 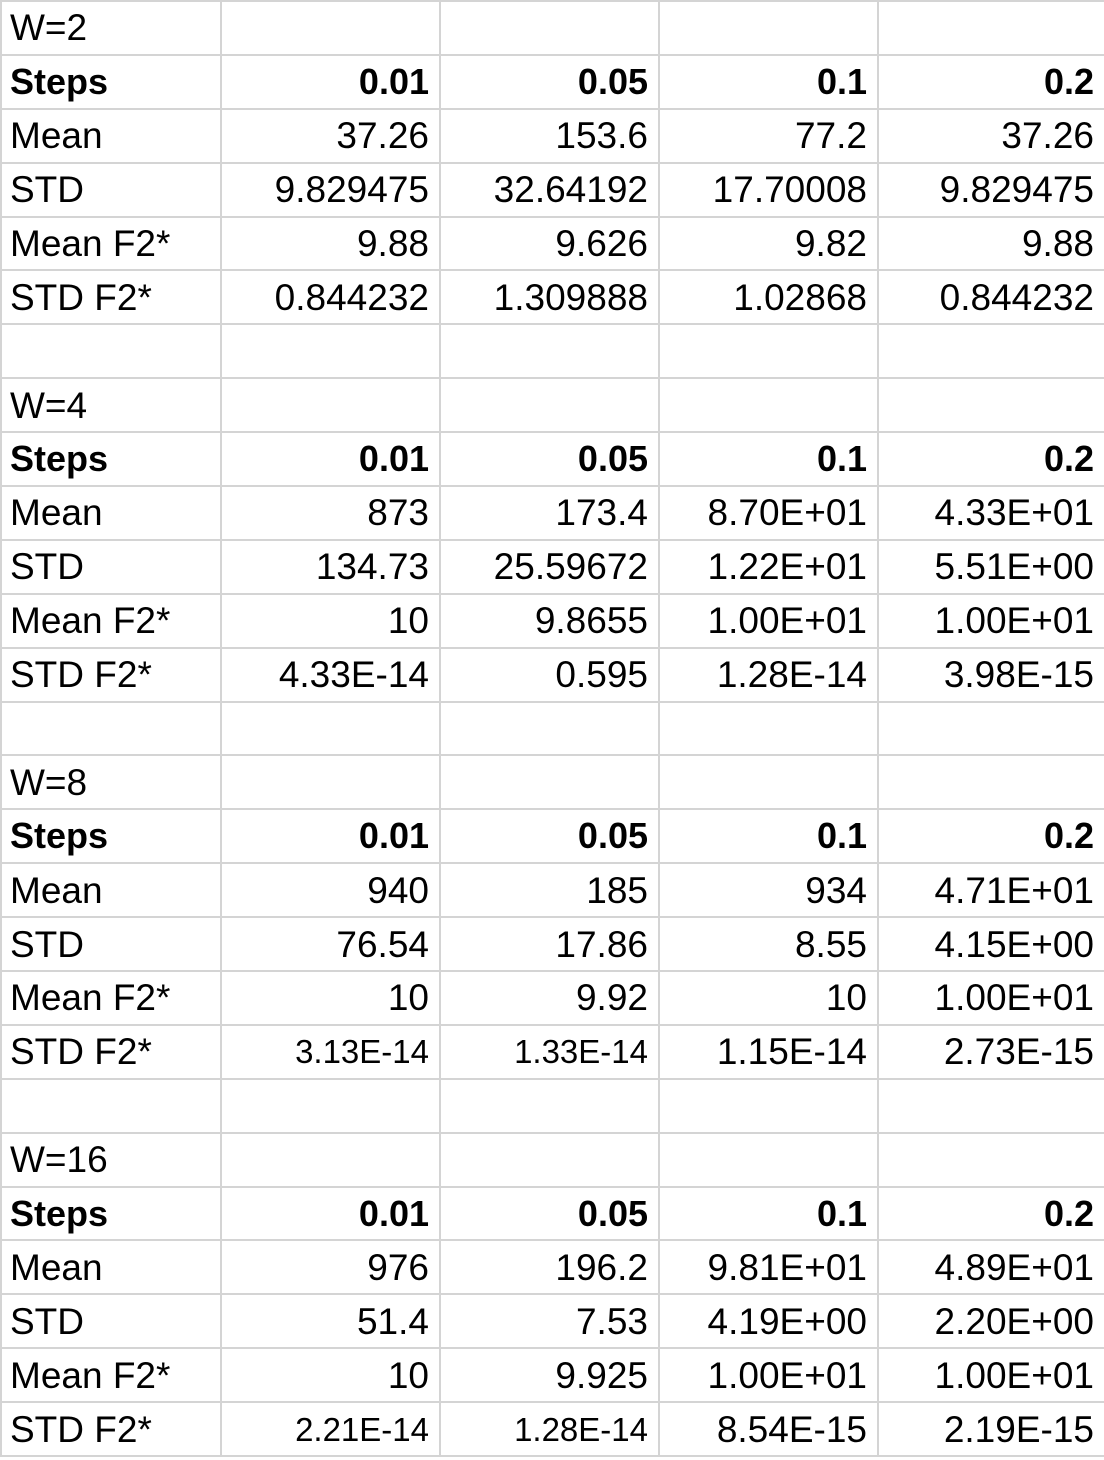 What do you see at coordinates (768, 135) in the screenshot?
I see `value-cell: 77.2` at bounding box center [768, 135].